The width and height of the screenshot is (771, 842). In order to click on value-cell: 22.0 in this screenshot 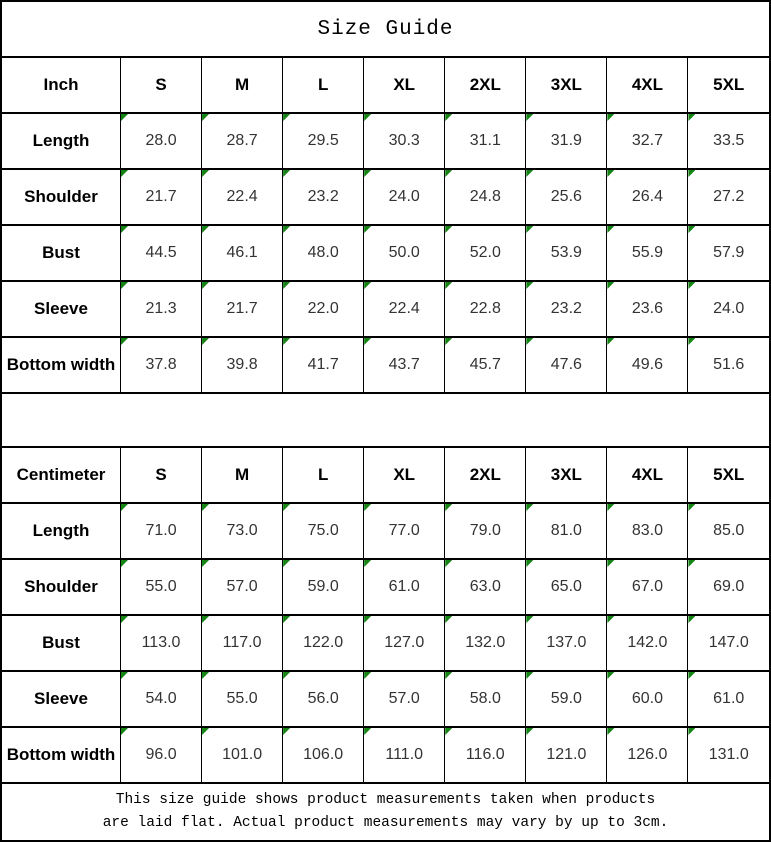, I will do `click(323, 309)`.